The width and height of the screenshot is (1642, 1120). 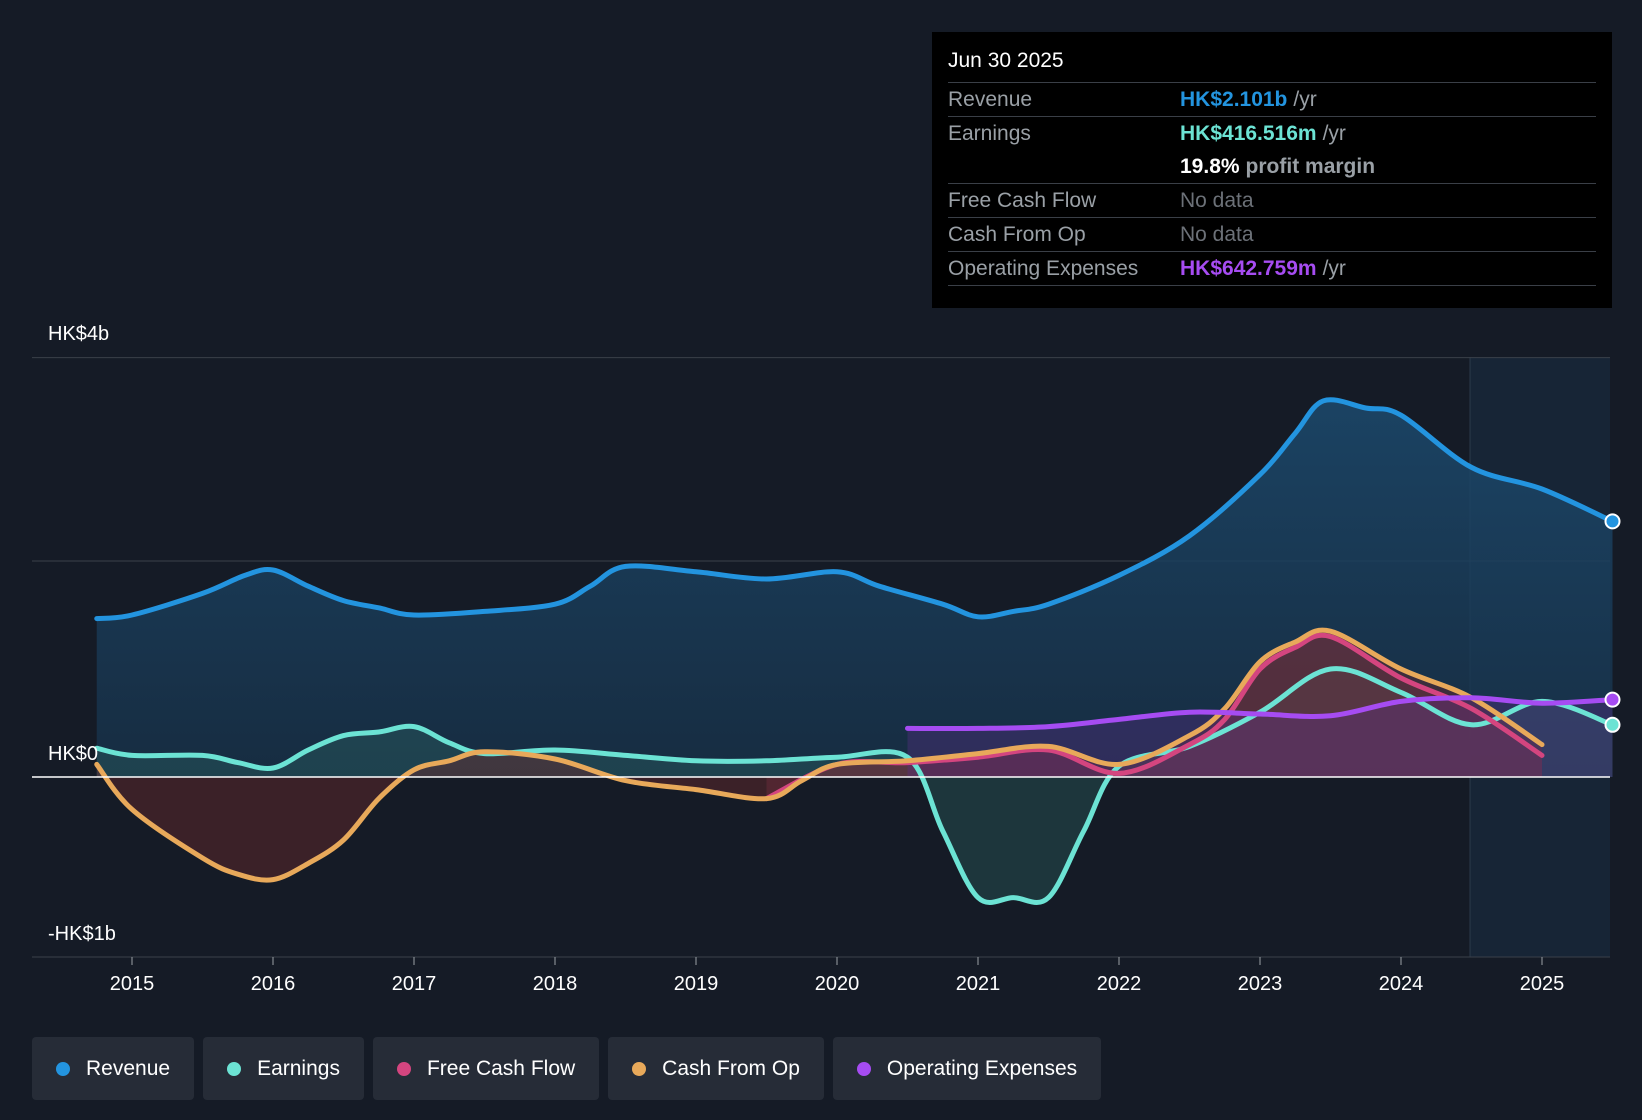 What do you see at coordinates (982, 1068) in the screenshot?
I see `legend-label: Operating Expenses` at bounding box center [982, 1068].